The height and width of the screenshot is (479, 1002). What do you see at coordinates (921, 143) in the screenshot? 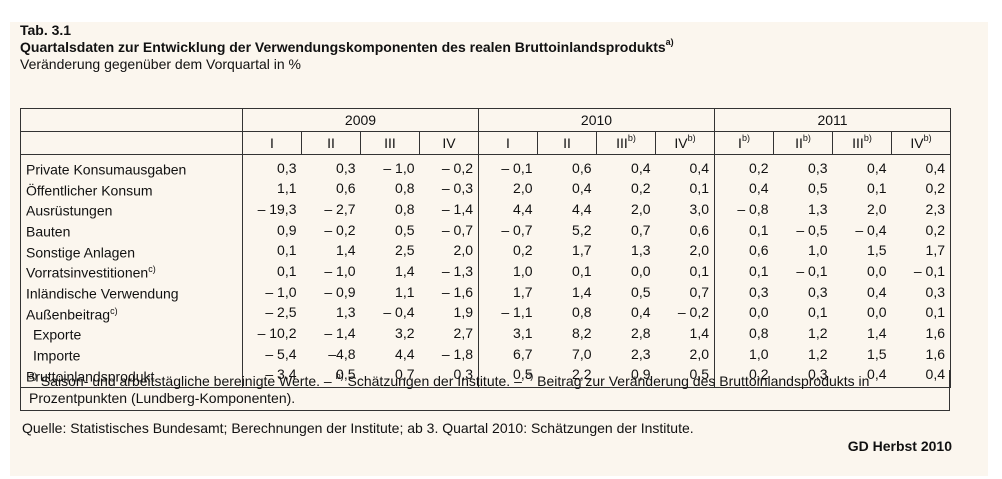
I see `quarter-header: IVb)` at bounding box center [921, 143].